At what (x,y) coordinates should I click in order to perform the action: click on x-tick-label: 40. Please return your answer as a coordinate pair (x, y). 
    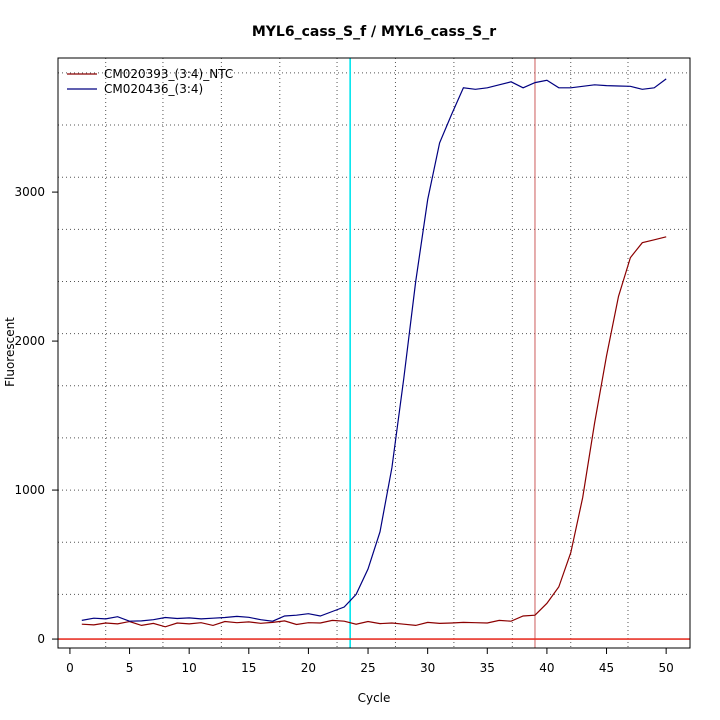
    Looking at the image, I should click on (546, 668).